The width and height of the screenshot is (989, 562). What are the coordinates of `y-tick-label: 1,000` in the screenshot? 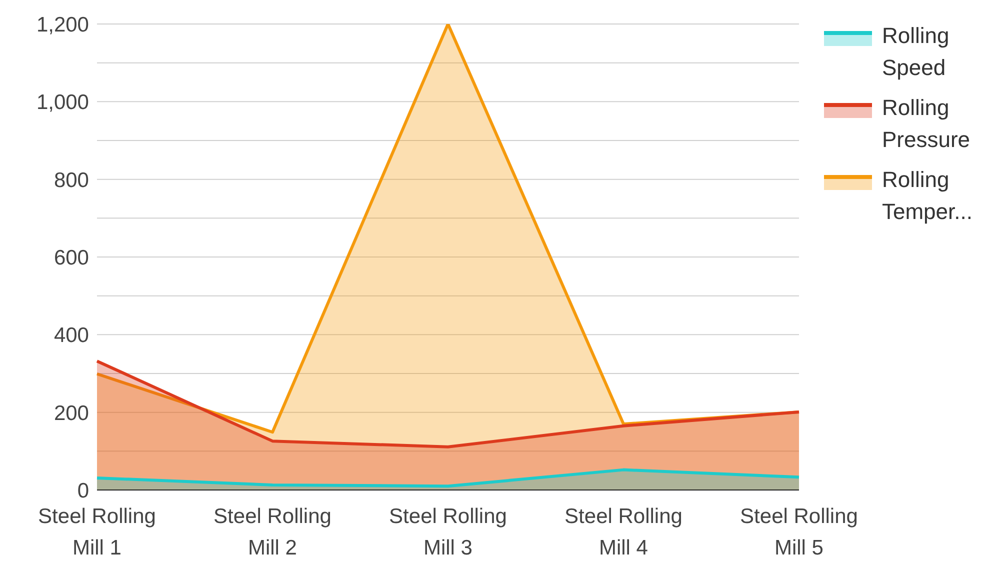 It's located at (62, 102).